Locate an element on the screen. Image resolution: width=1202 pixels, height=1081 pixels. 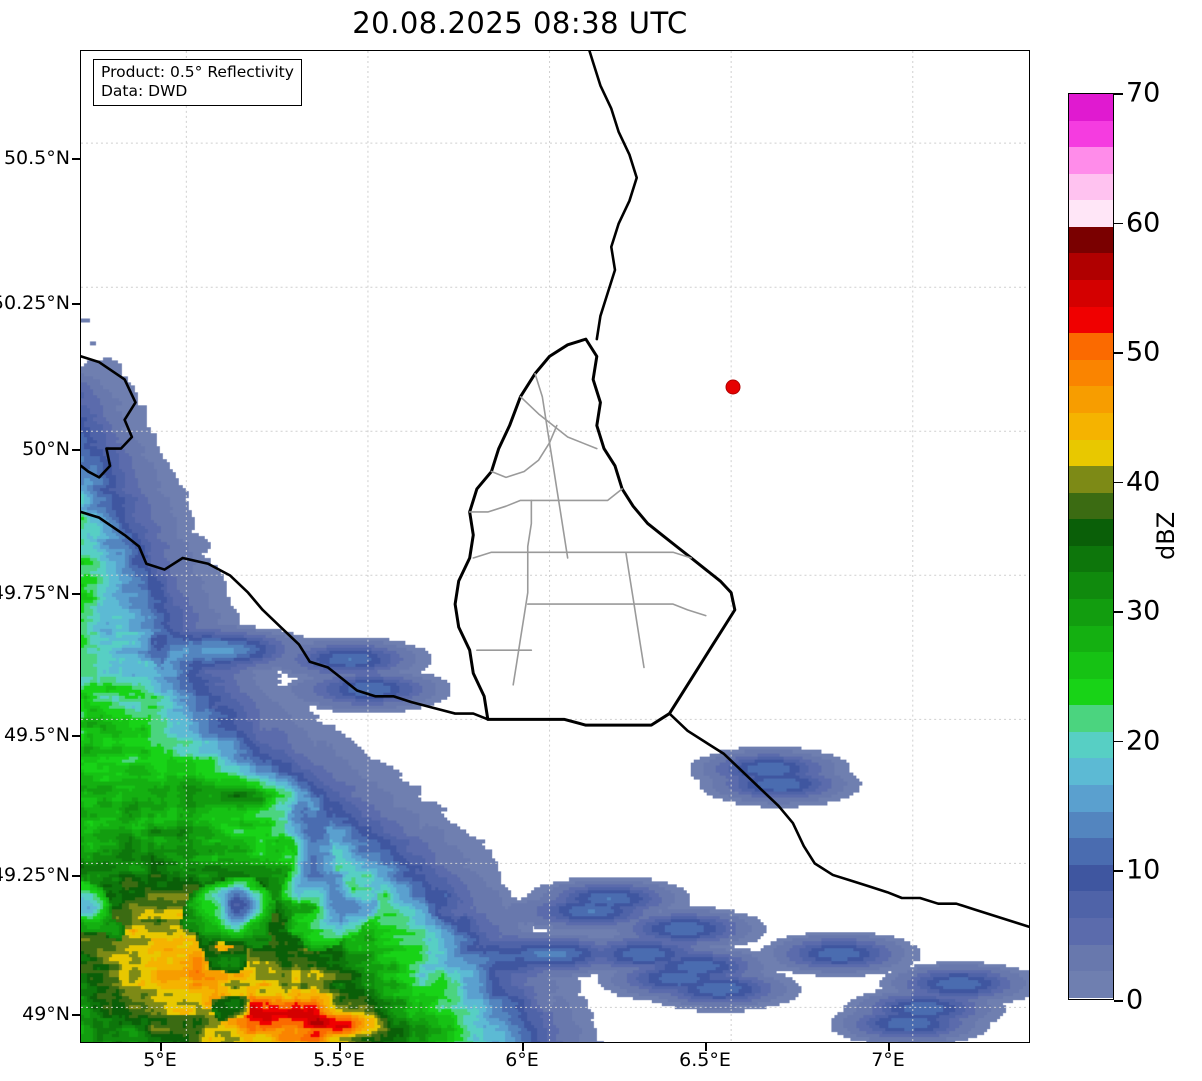
y-tick-label: 49.75°N is located at coordinates (35, 593).